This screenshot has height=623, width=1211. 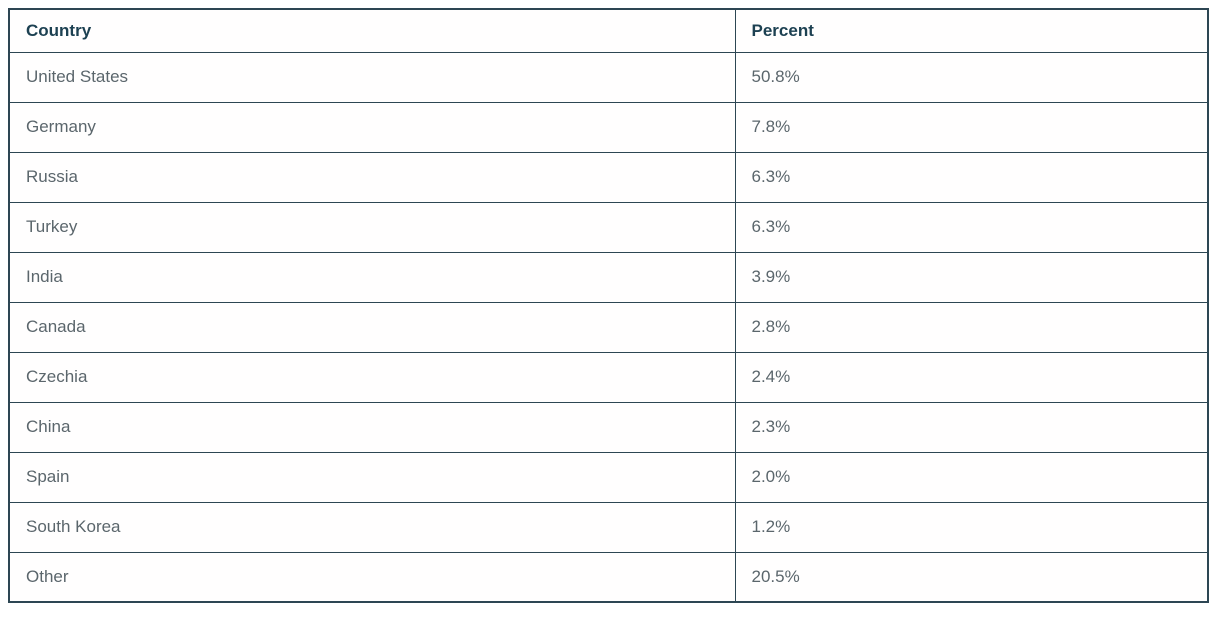 What do you see at coordinates (372, 427) in the screenshot?
I see `country-cell: China` at bounding box center [372, 427].